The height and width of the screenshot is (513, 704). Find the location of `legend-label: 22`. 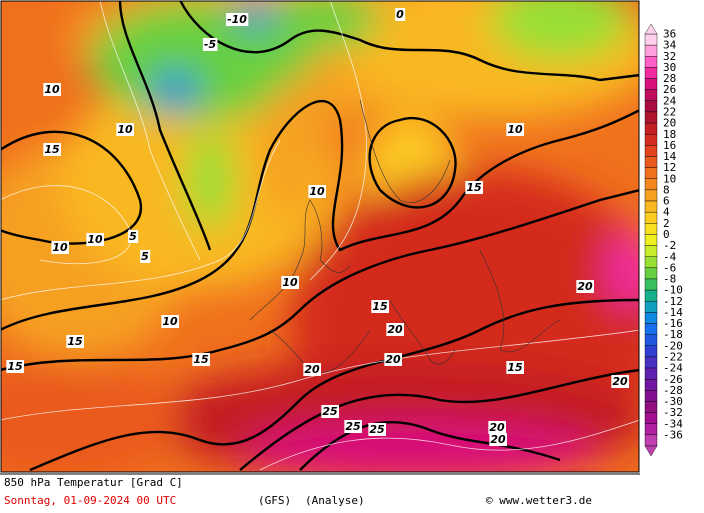

legend-label: 22 is located at coordinates (669, 112).